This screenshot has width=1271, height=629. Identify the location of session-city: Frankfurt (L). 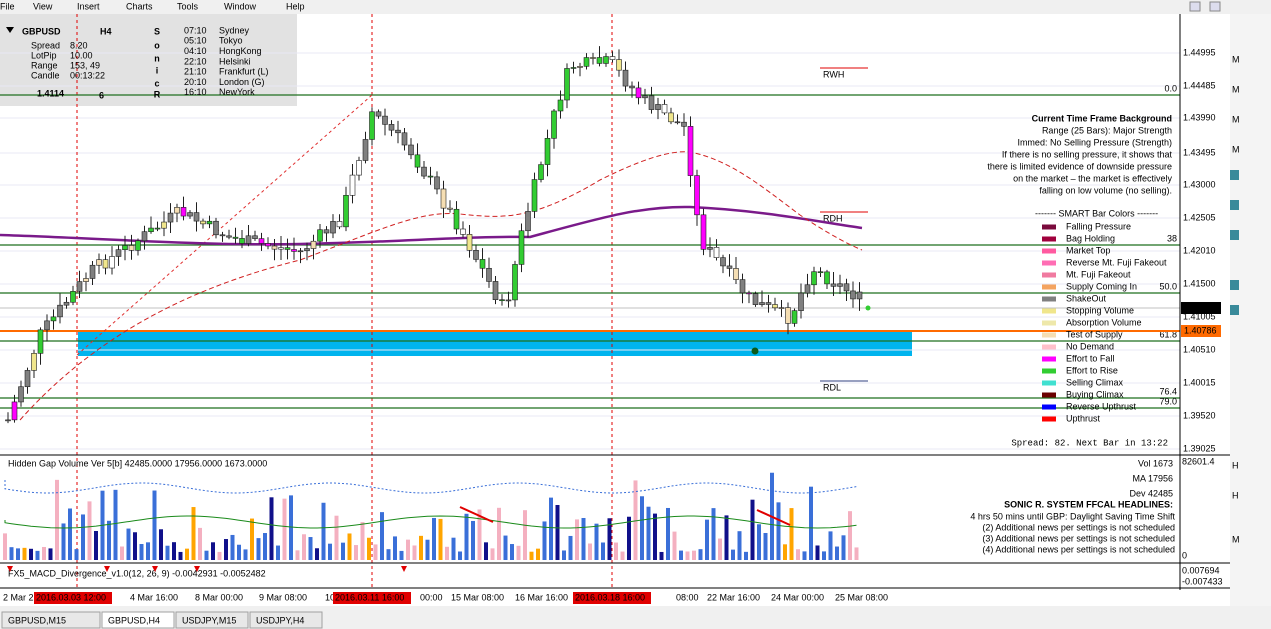
(244, 72).